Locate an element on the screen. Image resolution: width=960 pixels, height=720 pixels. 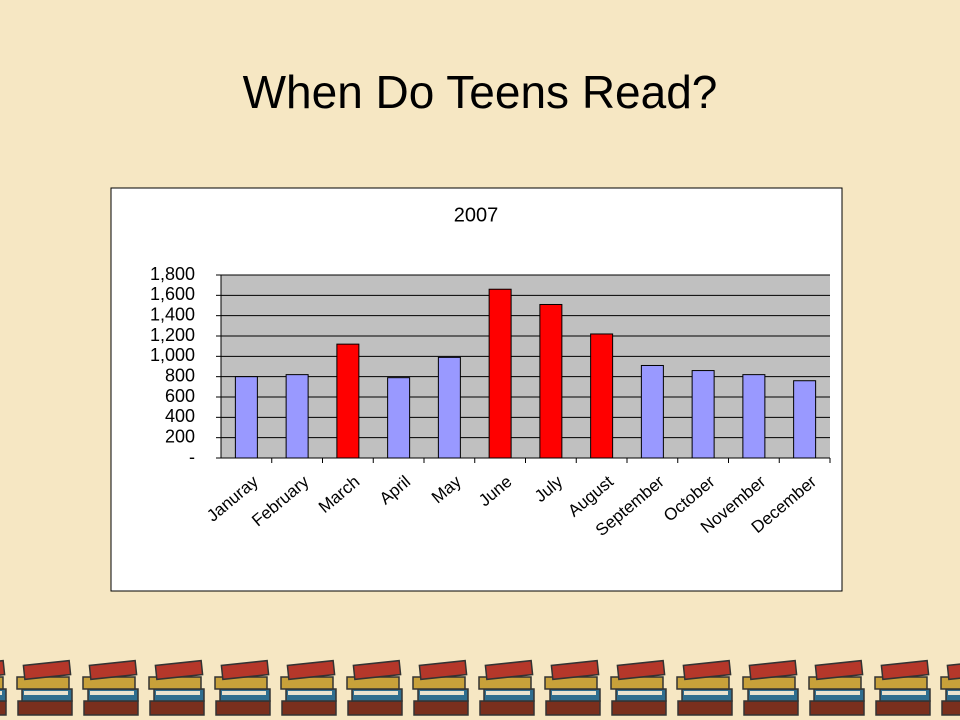
slide-title: When Do Teens Read? is located at coordinates (480, 92).